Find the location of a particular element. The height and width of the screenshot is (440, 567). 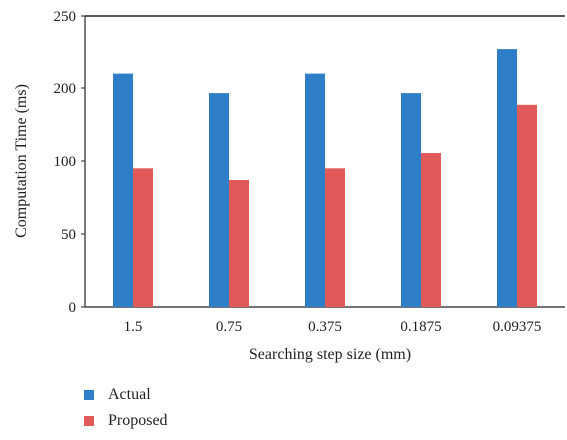

legend-item-actual: Actual is located at coordinates (126, 395).